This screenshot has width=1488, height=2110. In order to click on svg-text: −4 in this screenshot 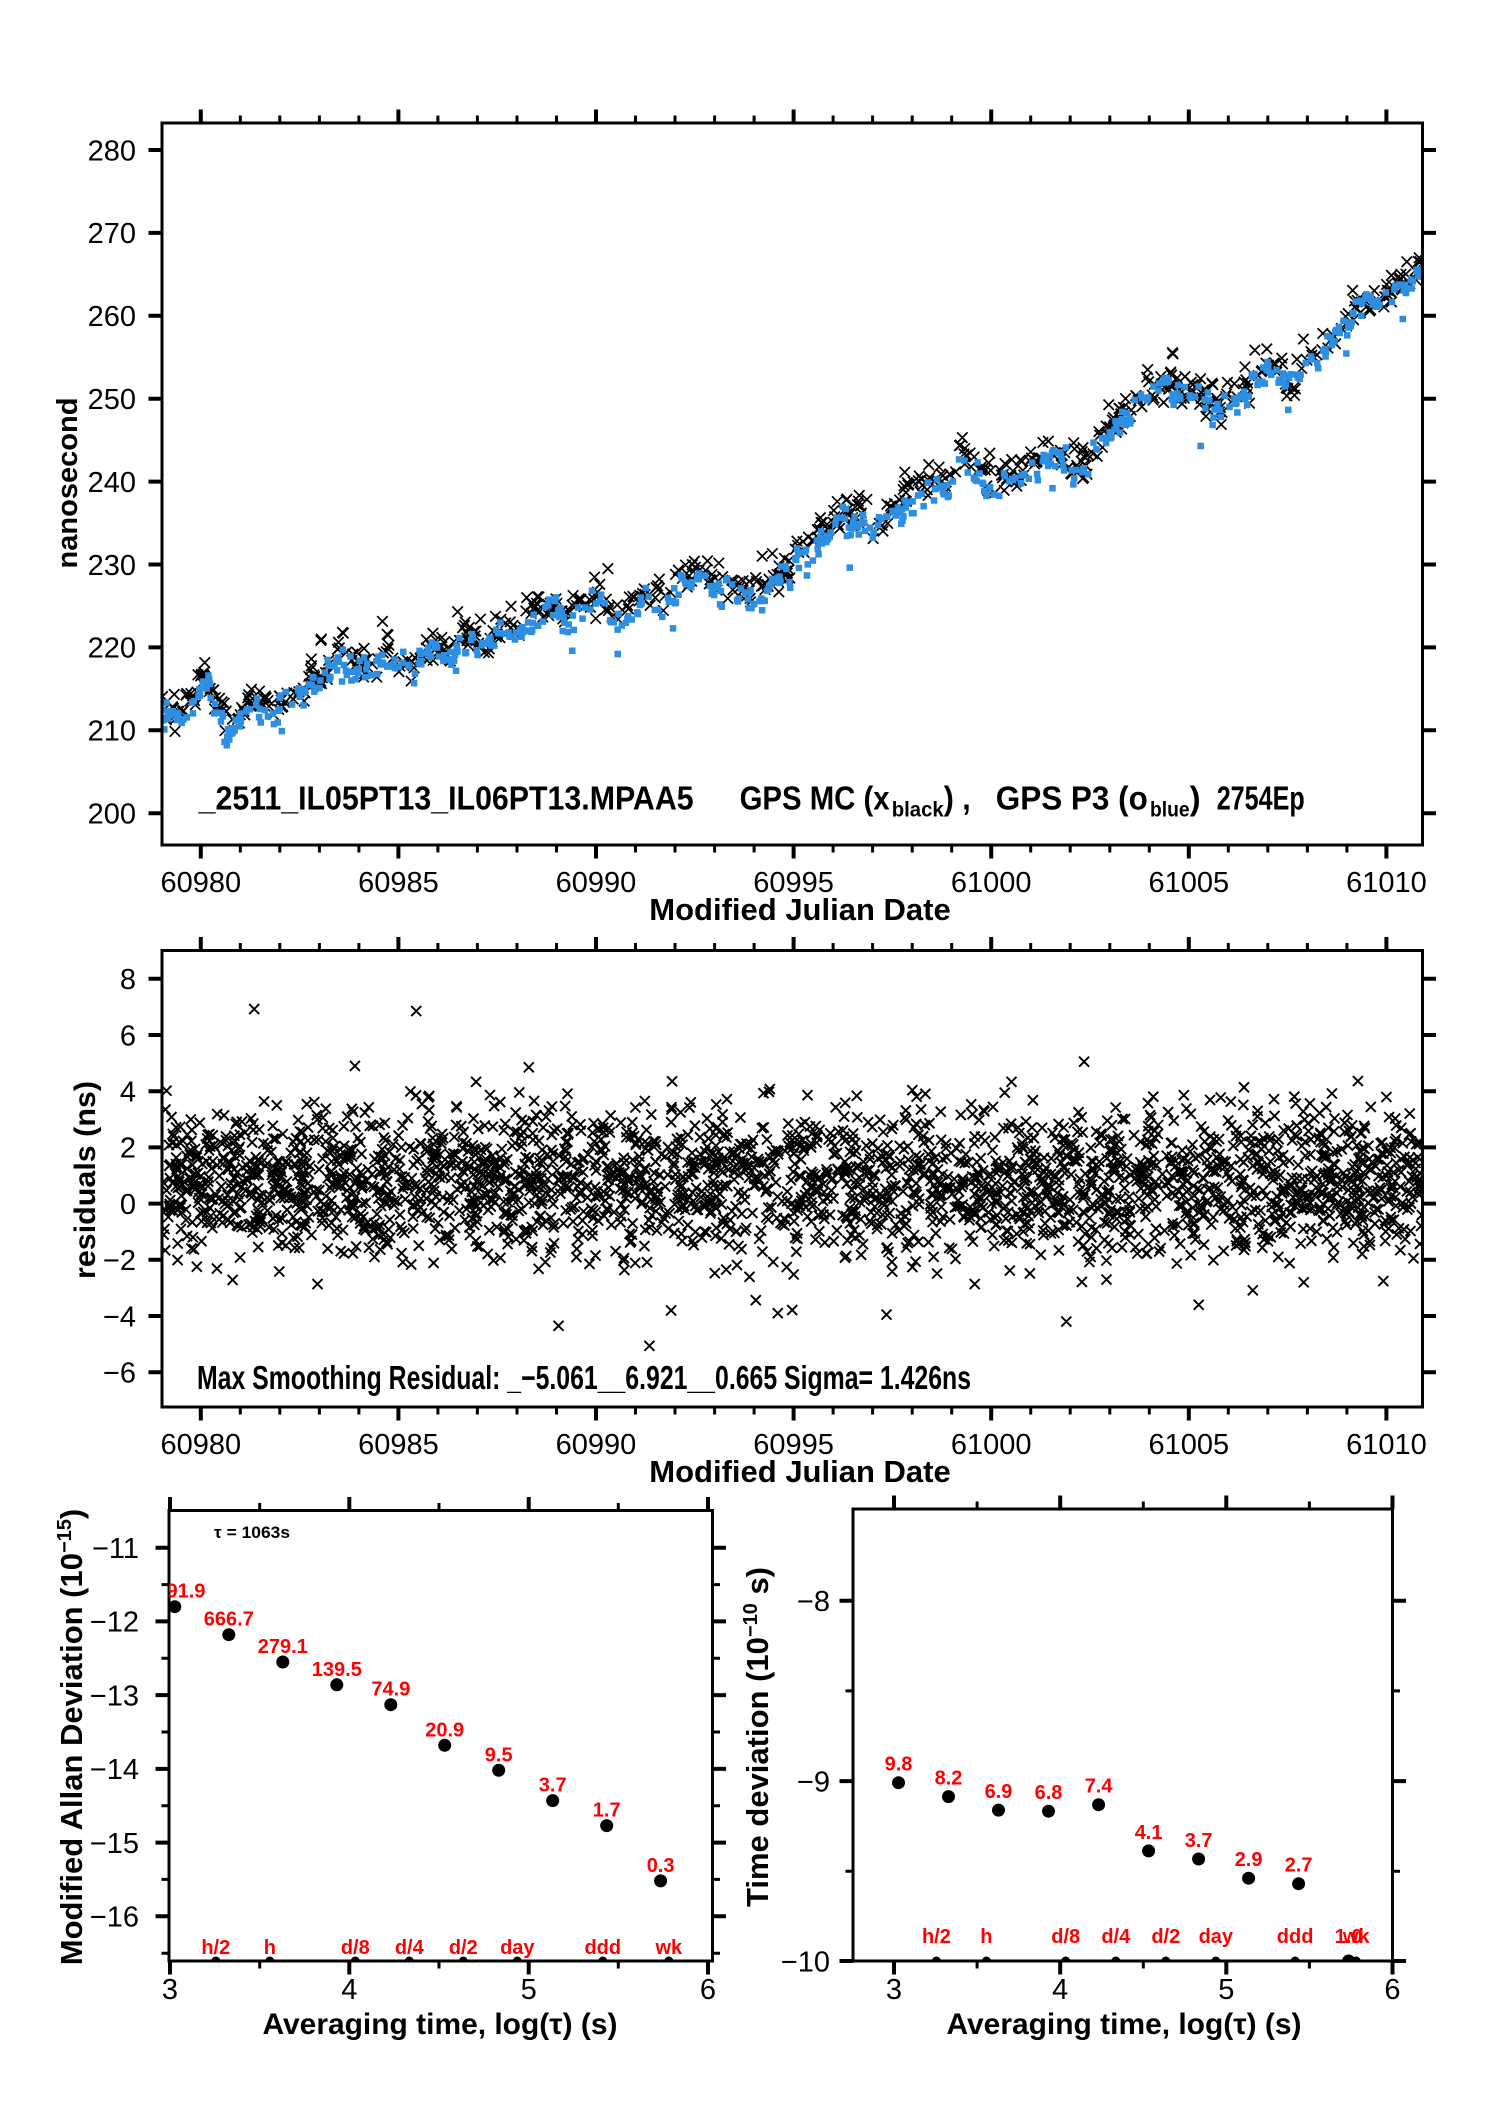, I will do `click(119, 1317)`.